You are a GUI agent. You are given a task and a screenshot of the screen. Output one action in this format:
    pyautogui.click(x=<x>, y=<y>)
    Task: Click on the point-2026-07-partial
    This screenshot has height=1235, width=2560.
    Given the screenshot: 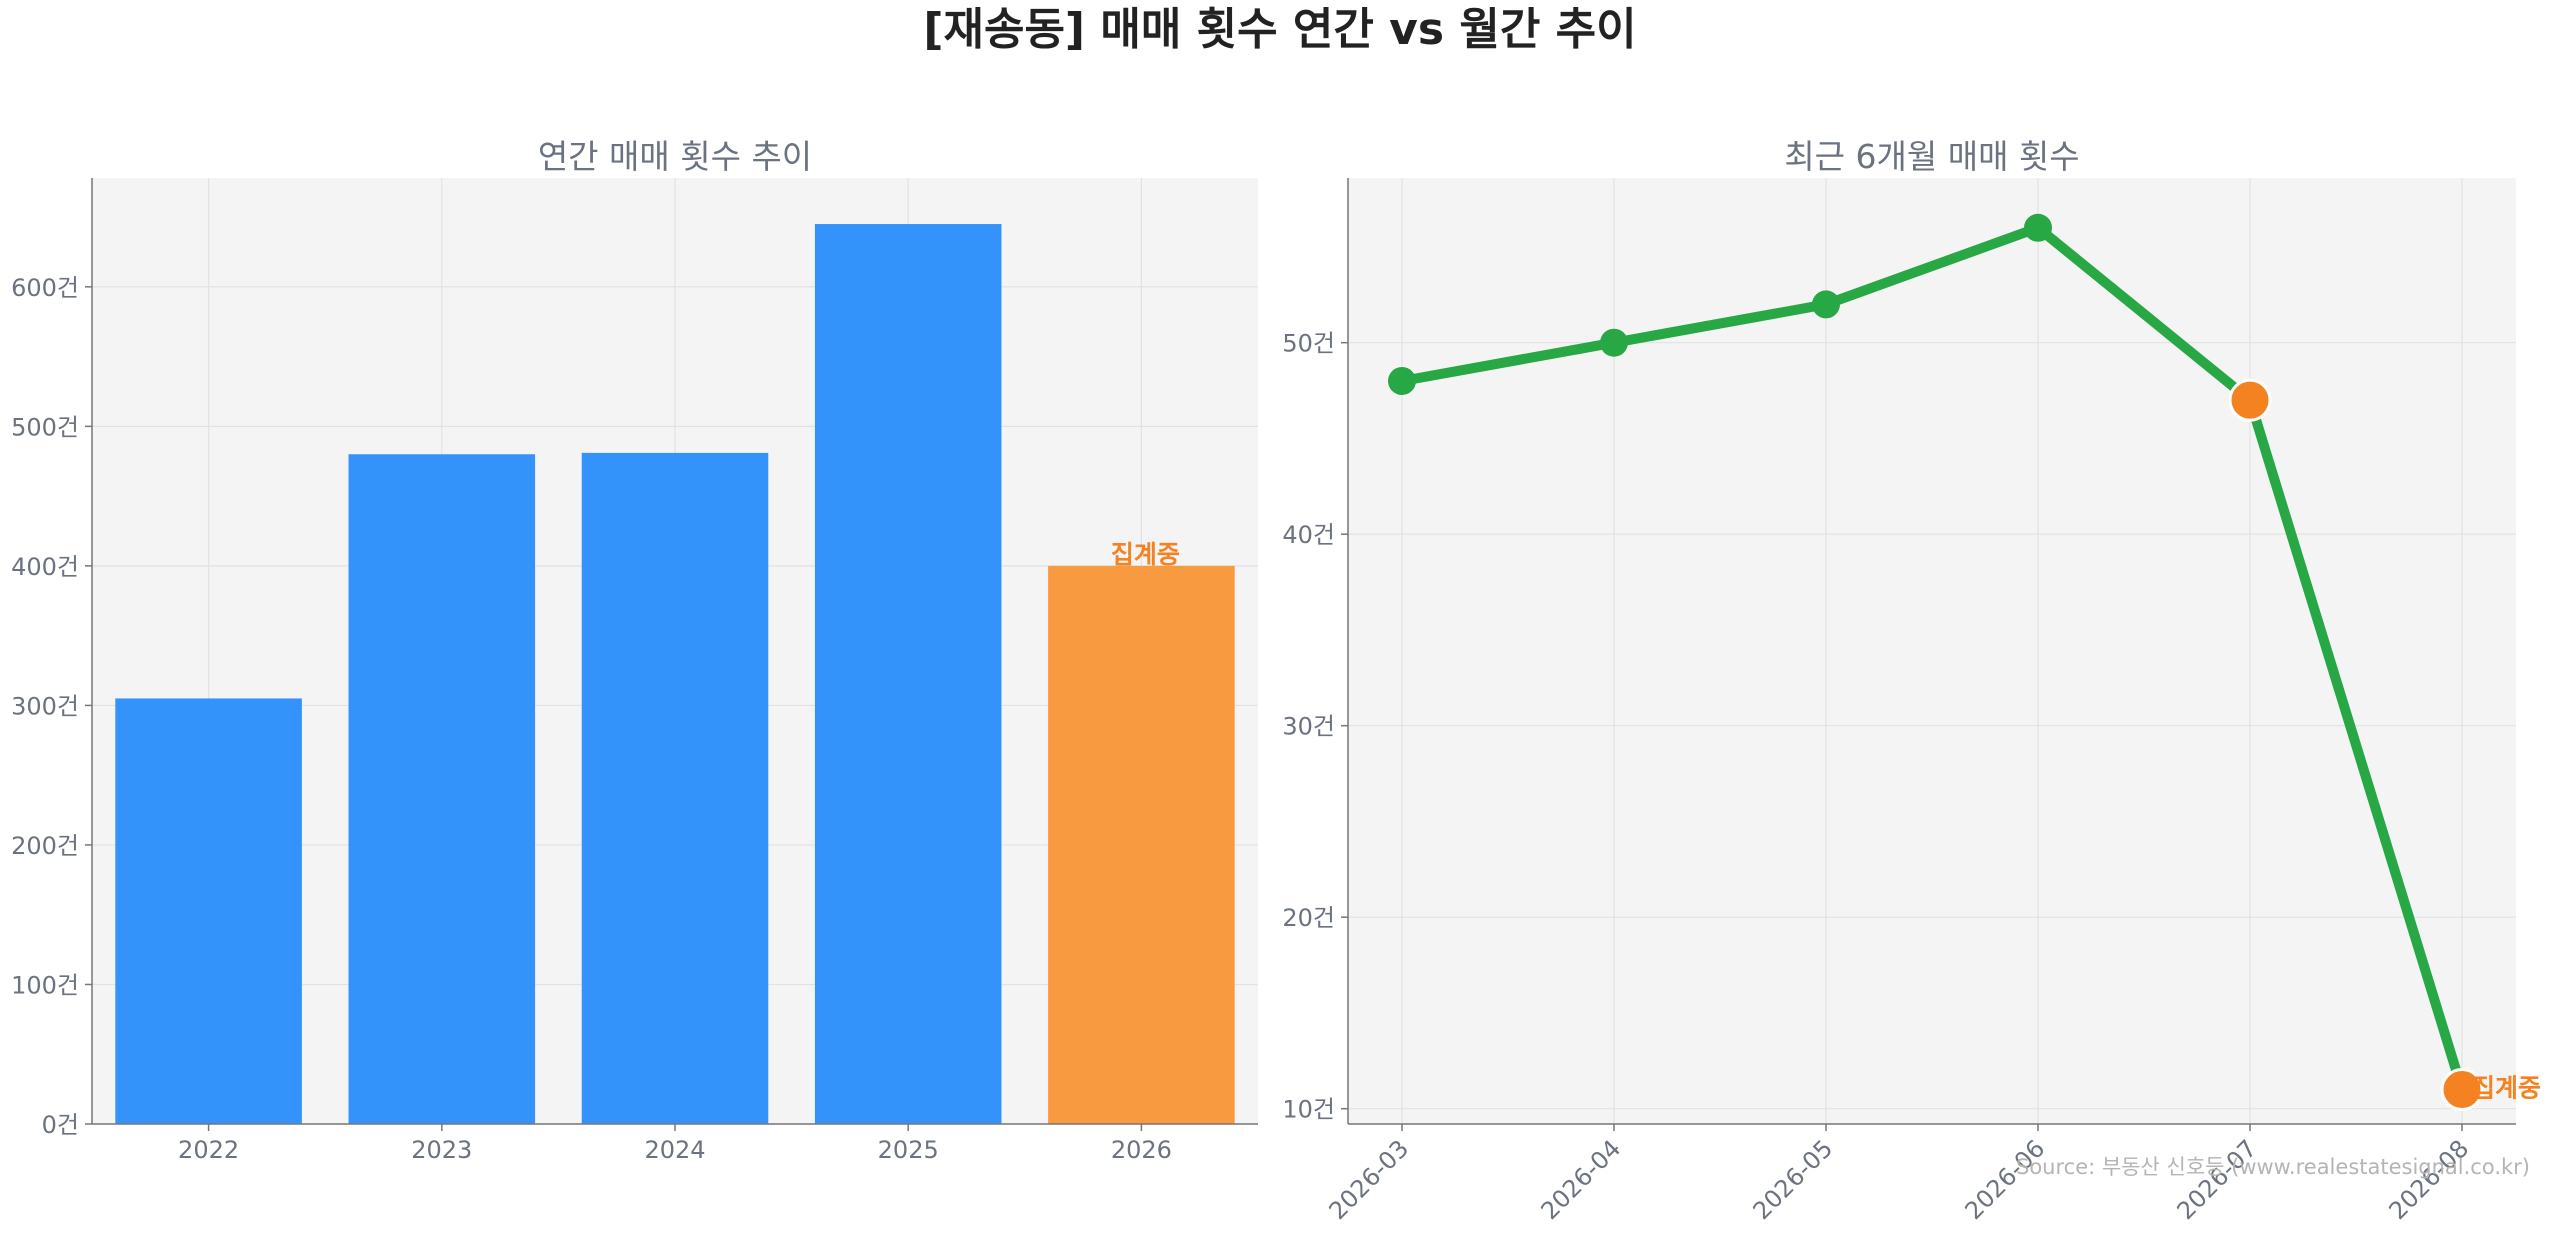 What is the action you would take?
    pyautogui.click(x=2250, y=400)
    